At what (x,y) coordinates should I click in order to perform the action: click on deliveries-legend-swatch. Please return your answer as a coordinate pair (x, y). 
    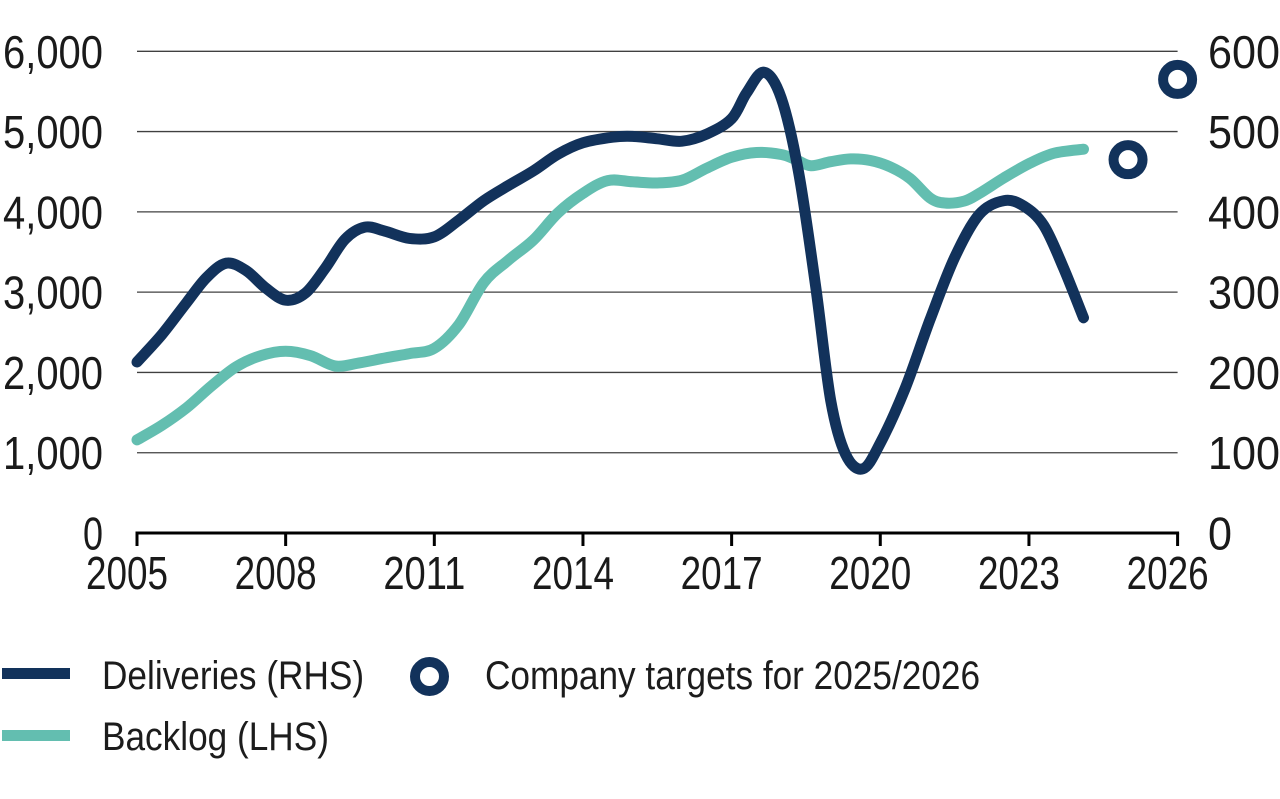
    Looking at the image, I should click on (36, 673).